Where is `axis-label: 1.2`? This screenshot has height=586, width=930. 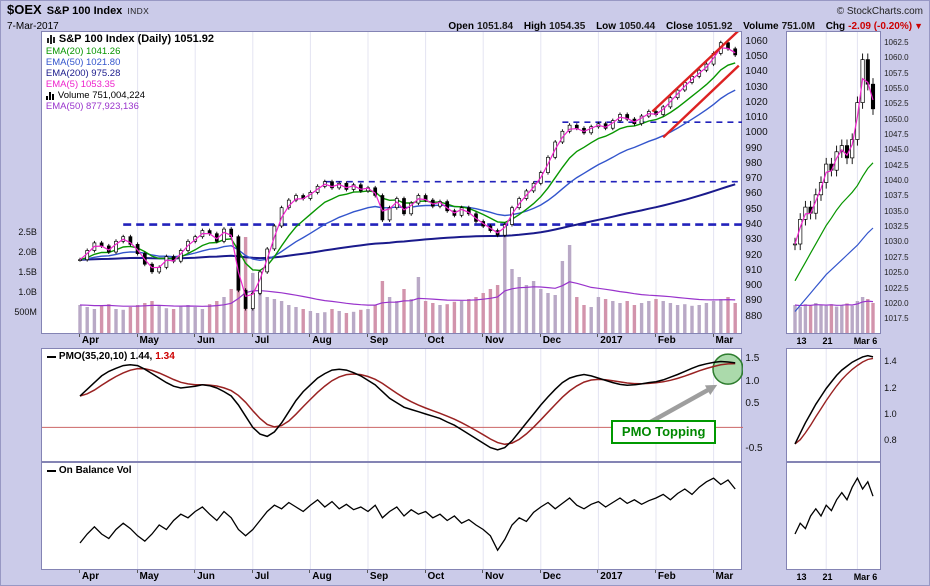
axis-label: 1.2 is located at coordinates (890, 387).